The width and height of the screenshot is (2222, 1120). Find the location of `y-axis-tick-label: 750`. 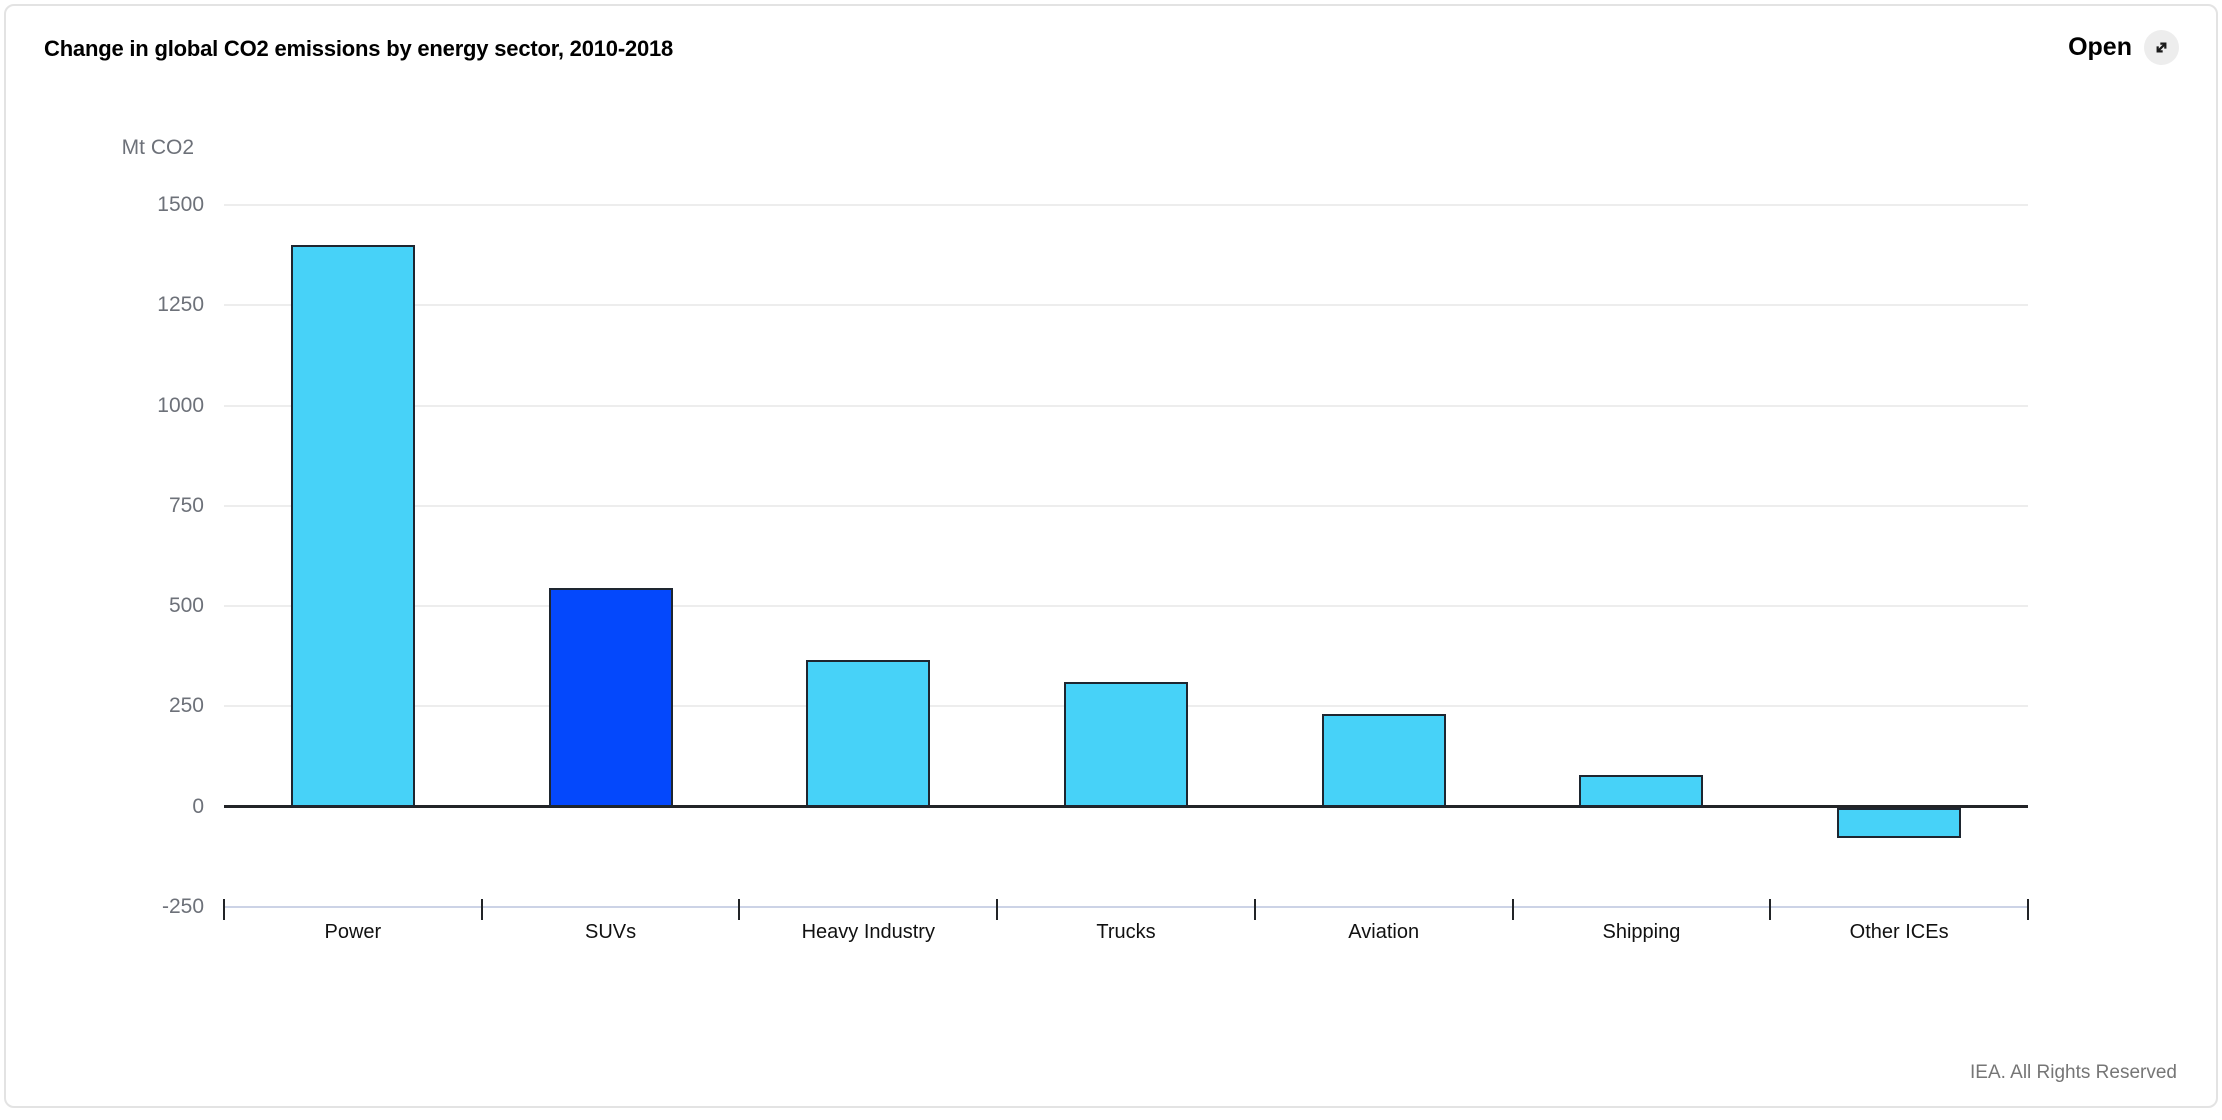

y-axis-tick-label: 750 is located at coordinates (144, 506).